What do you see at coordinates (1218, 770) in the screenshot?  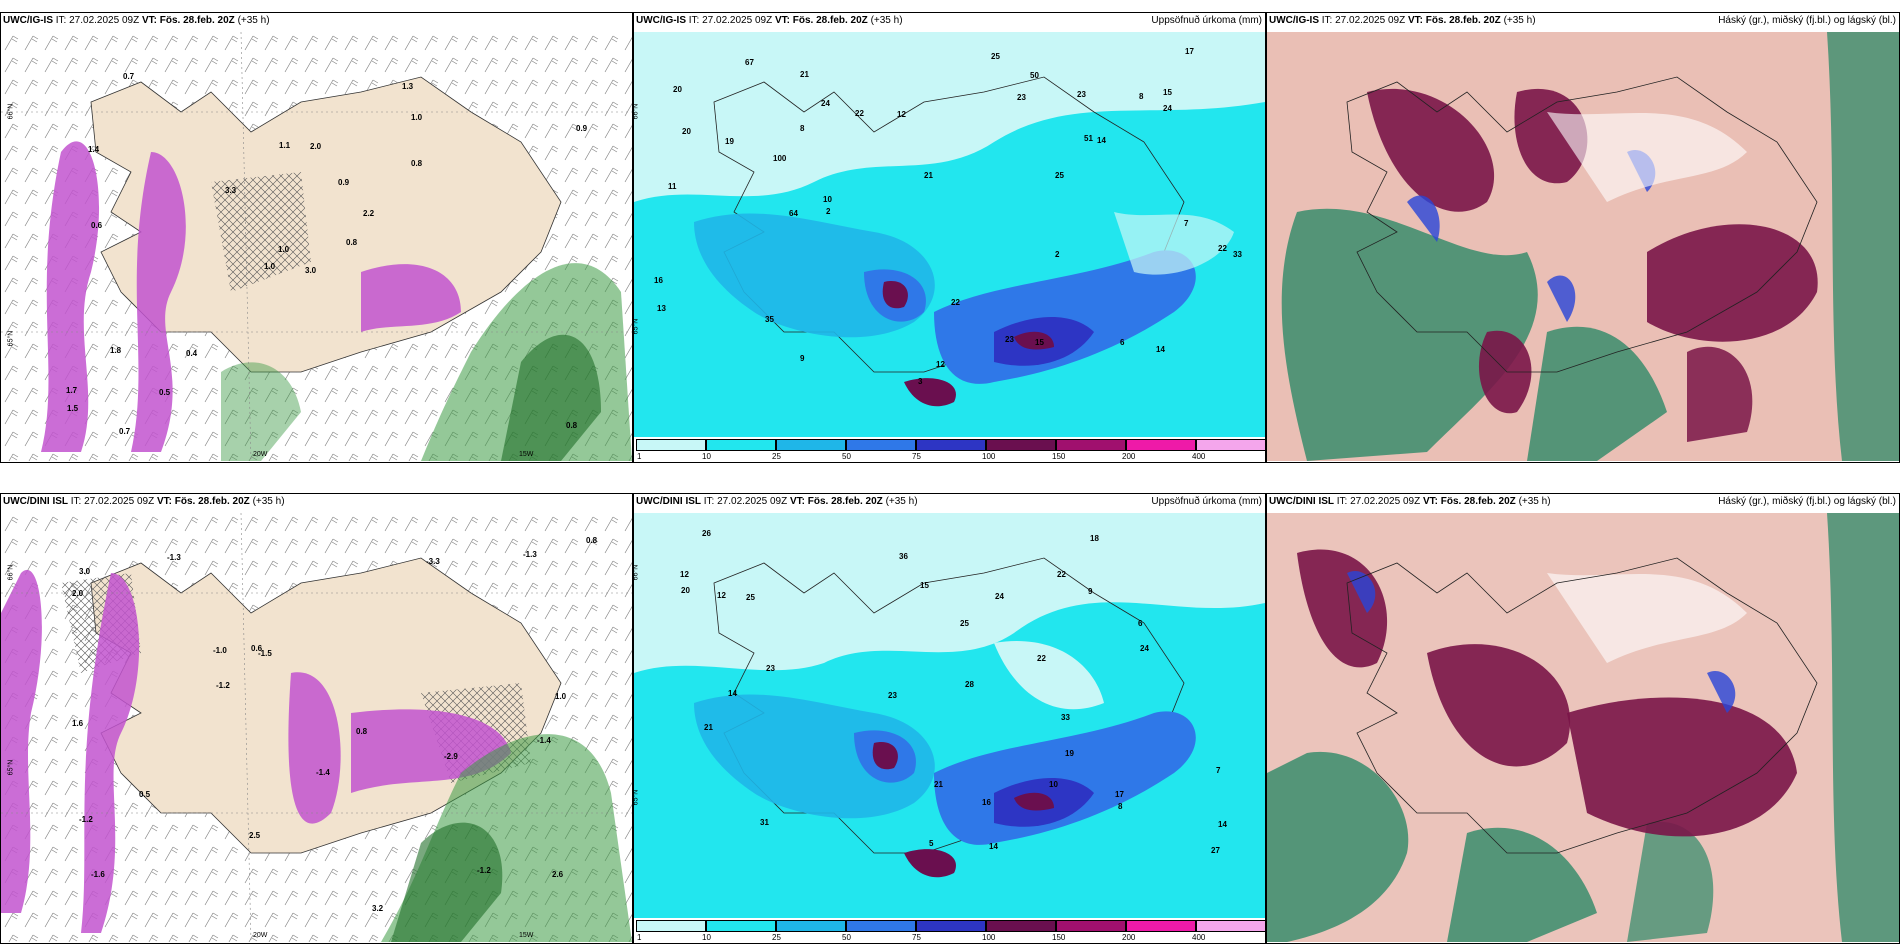 I see `value-label: 7` at bounding box center [1218, 770].